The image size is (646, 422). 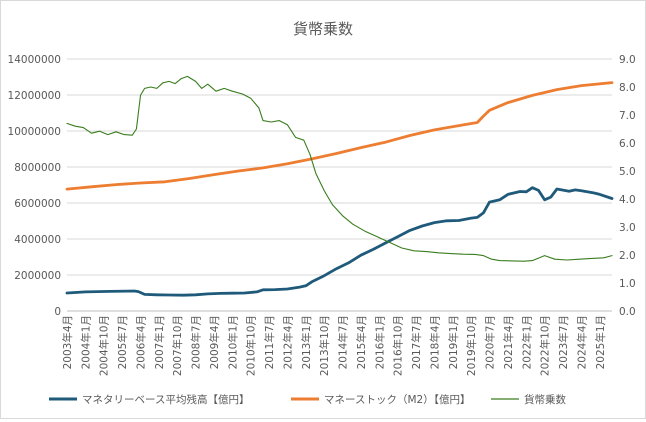 I want to click on left-tick-label: 12000000, so click(x=34, y=96).